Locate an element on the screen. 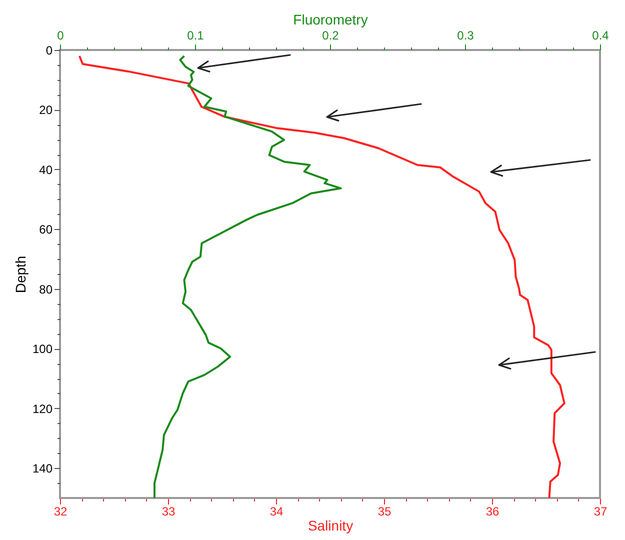  x-tick-label: 33 is located at coordinates (169, 511).